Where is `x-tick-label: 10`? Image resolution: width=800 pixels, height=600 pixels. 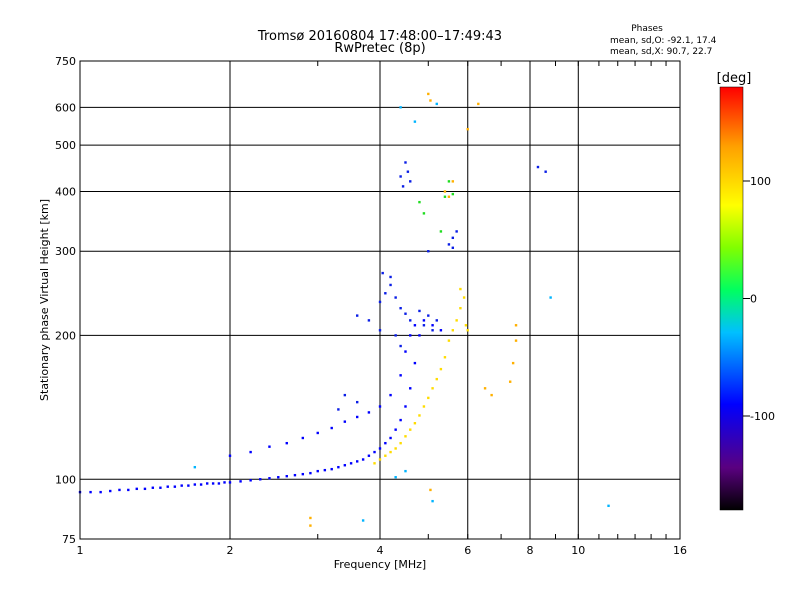 x-tick-label: 10 is located at coordinates (578, 550).